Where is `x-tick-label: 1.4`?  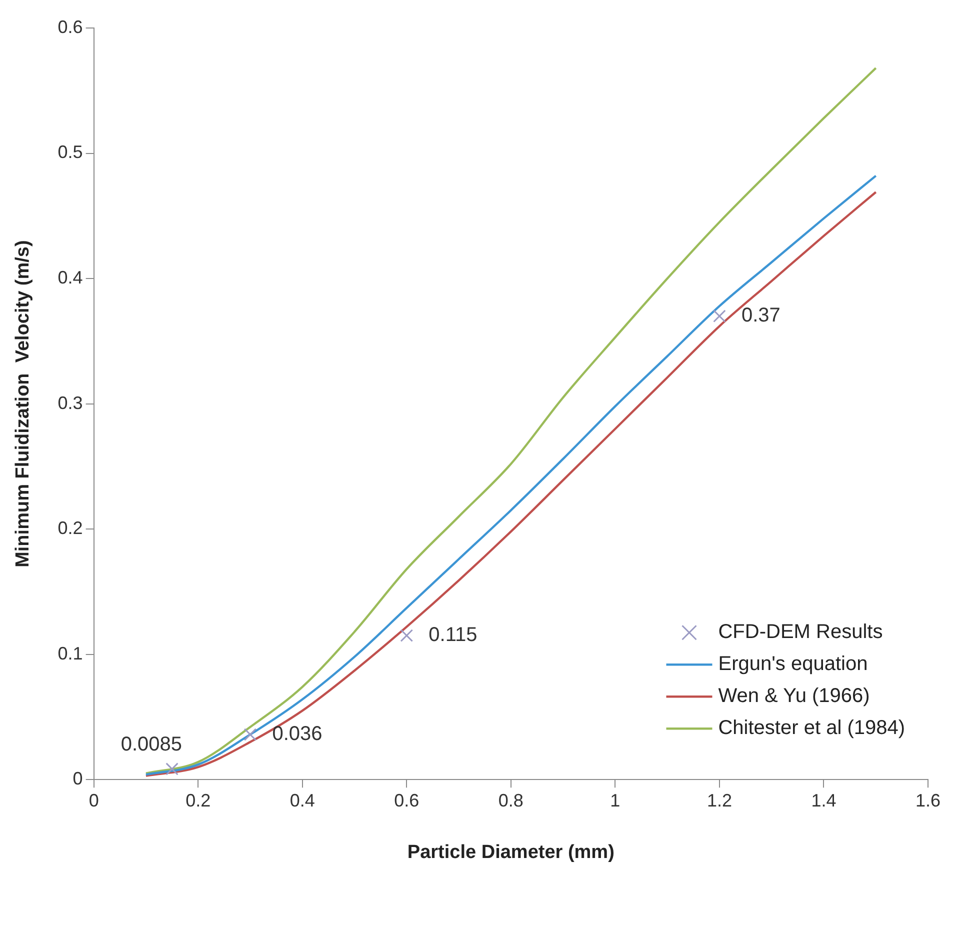
x-tick-label: 1.4 is located at coordinates (823, 800).